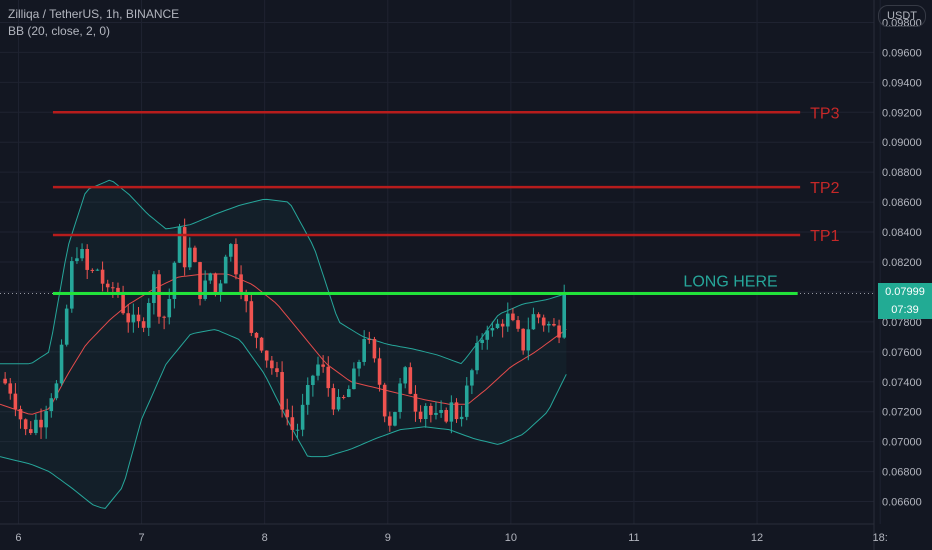  What do you see at coordinates (902, 203) in the screenshot?
I see `y-tick-label: 0.08600` at bounding box center [902, 203].